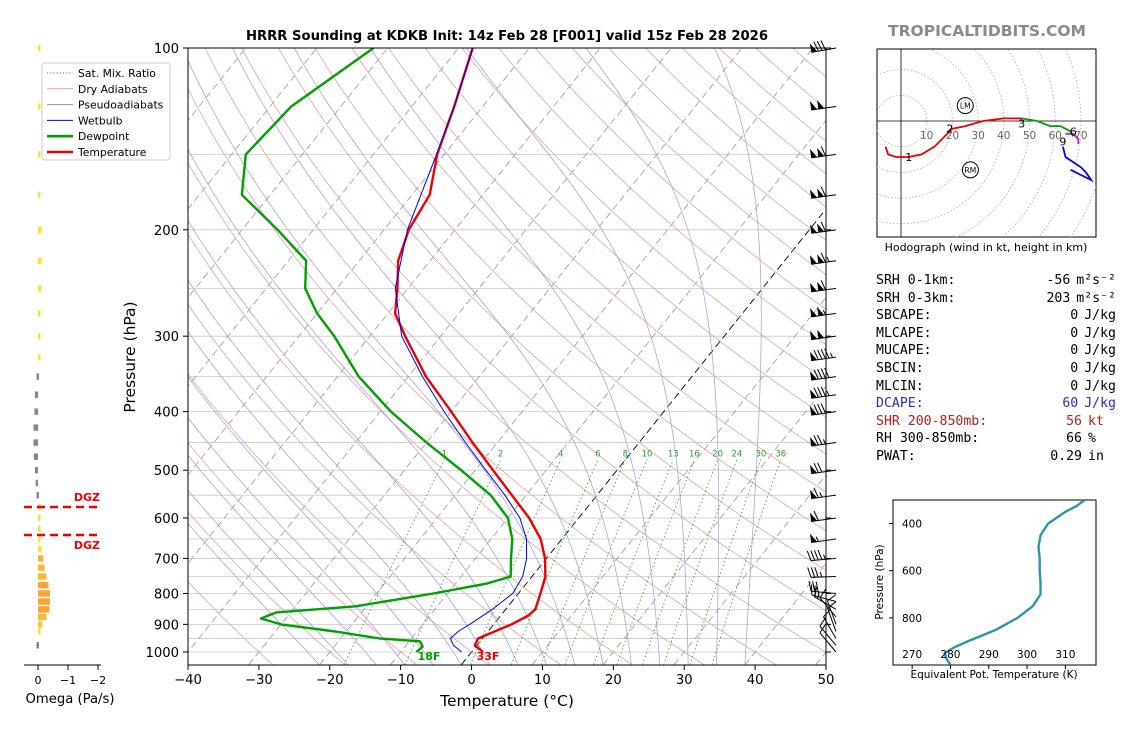 The image size is (1134, 748). What do you see at coordinates (69, 699) in the screenshot?
I see `omega-axis-label: Omega (Pa/s)` at bounding box center [69, 699].